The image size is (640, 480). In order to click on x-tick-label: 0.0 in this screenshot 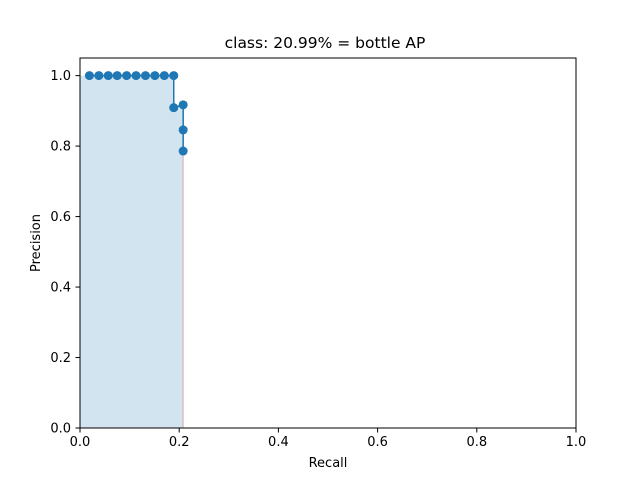, I will do `click(80, 442)`.